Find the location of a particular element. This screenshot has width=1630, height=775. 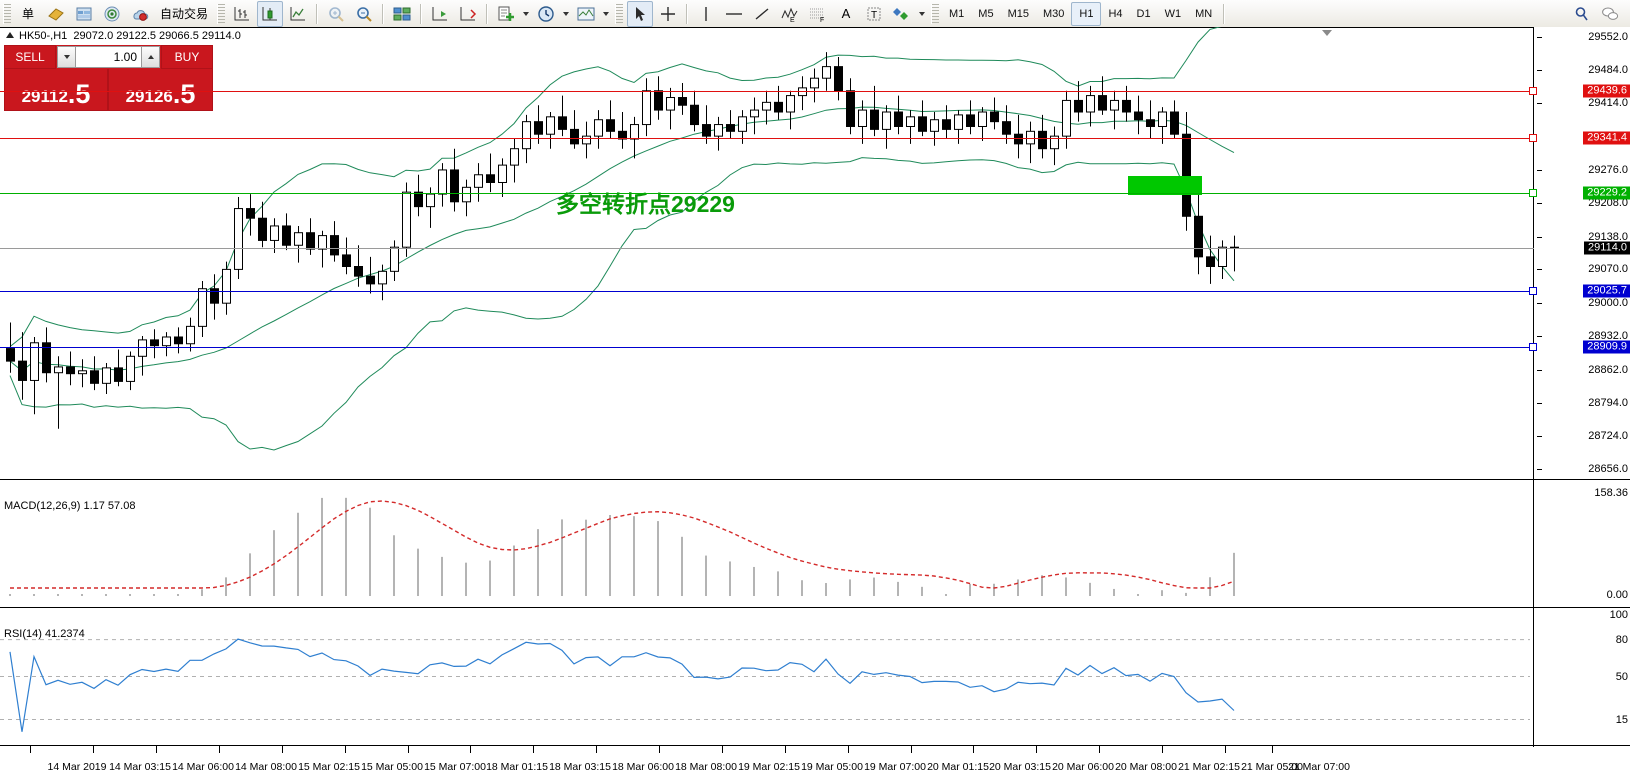

cursor-button is located at coordinates (640, 13).